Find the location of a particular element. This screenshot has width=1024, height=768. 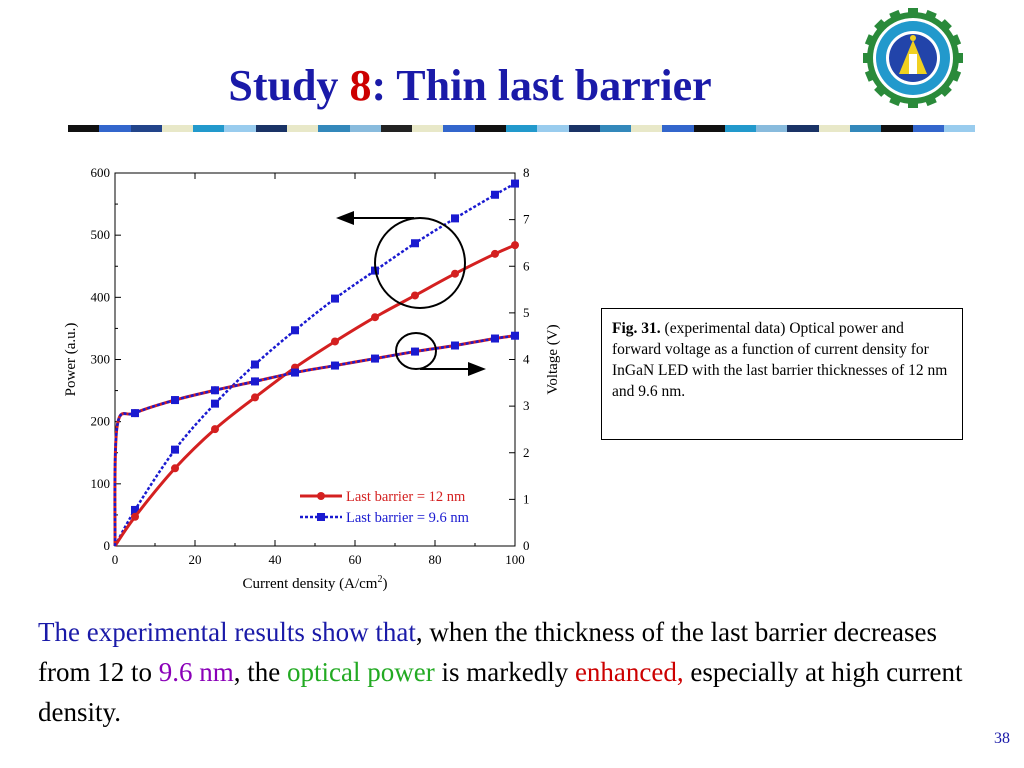

page-number: 38 is located at coordinates (1002, 738).